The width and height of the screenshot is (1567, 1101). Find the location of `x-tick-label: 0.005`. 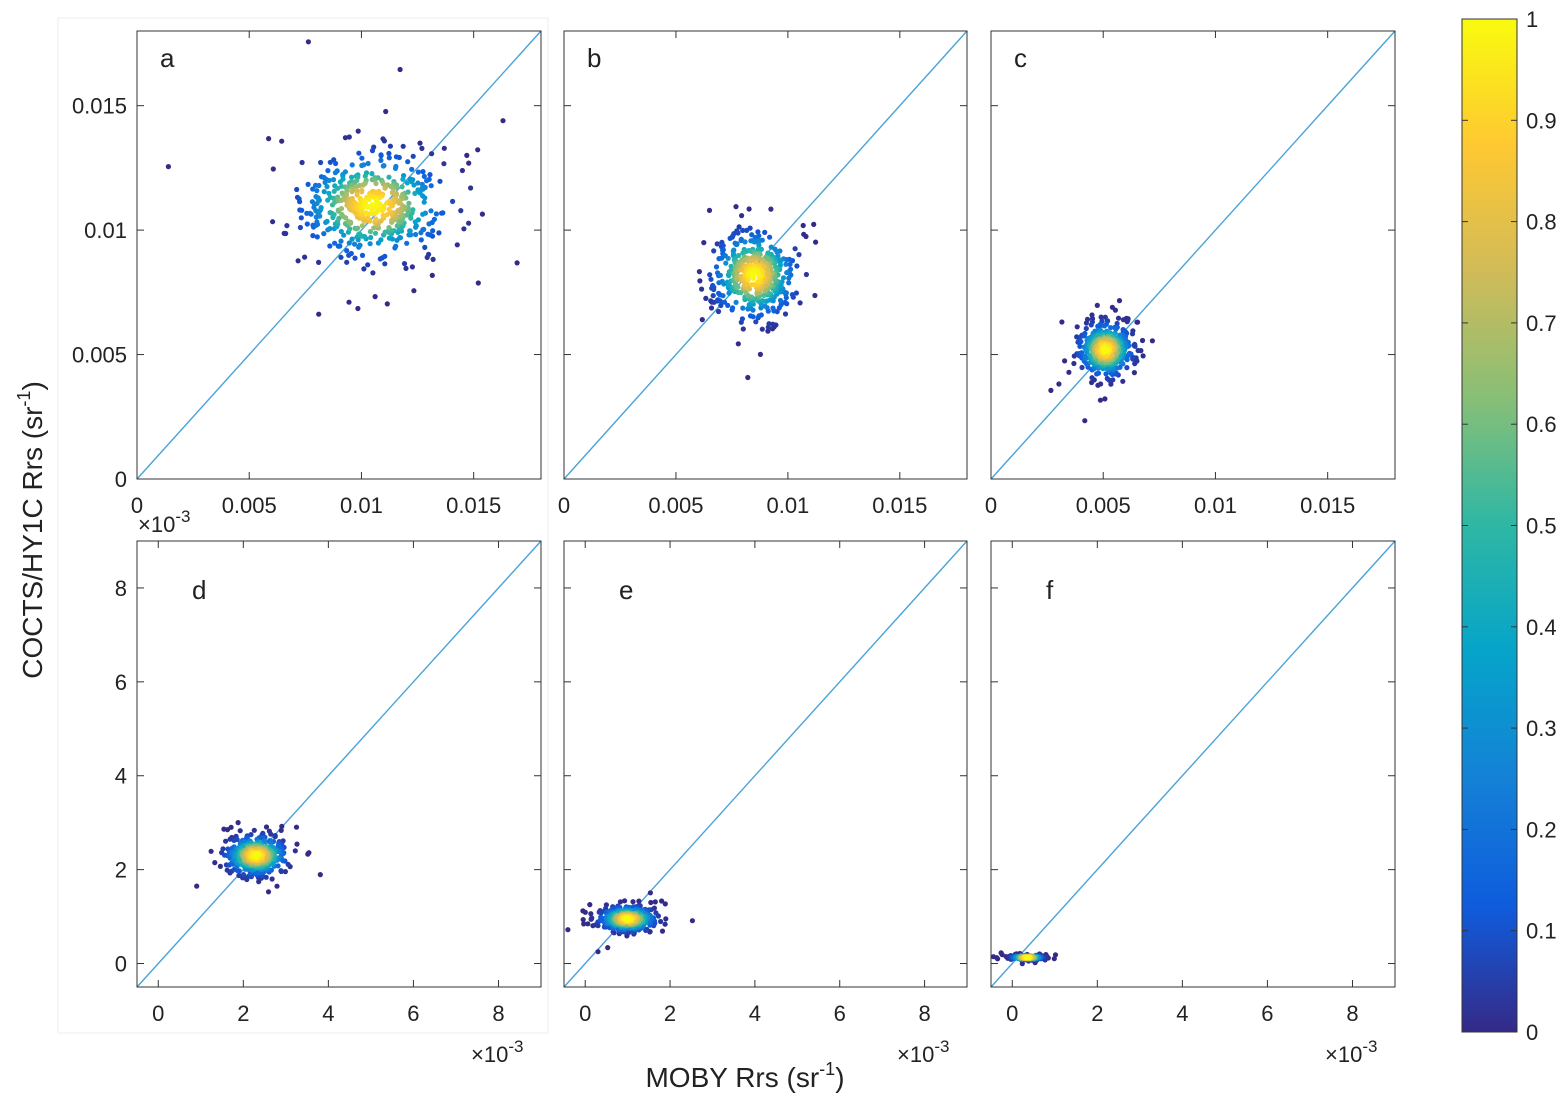

x-tick-label: 0.005 is located at coordinates (249, 505).